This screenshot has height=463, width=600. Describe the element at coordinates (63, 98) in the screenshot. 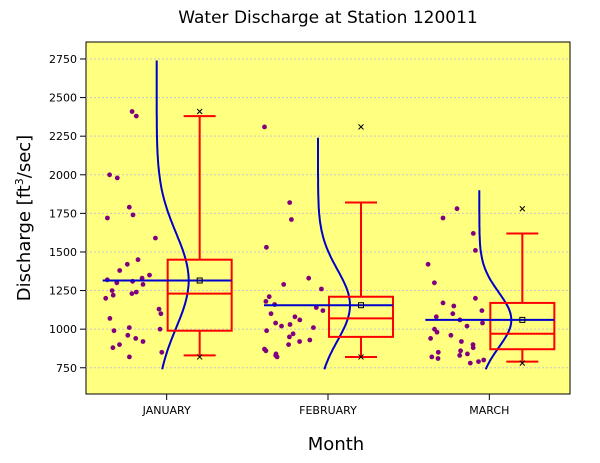

I see `y-tick-label: 2500` at that location.